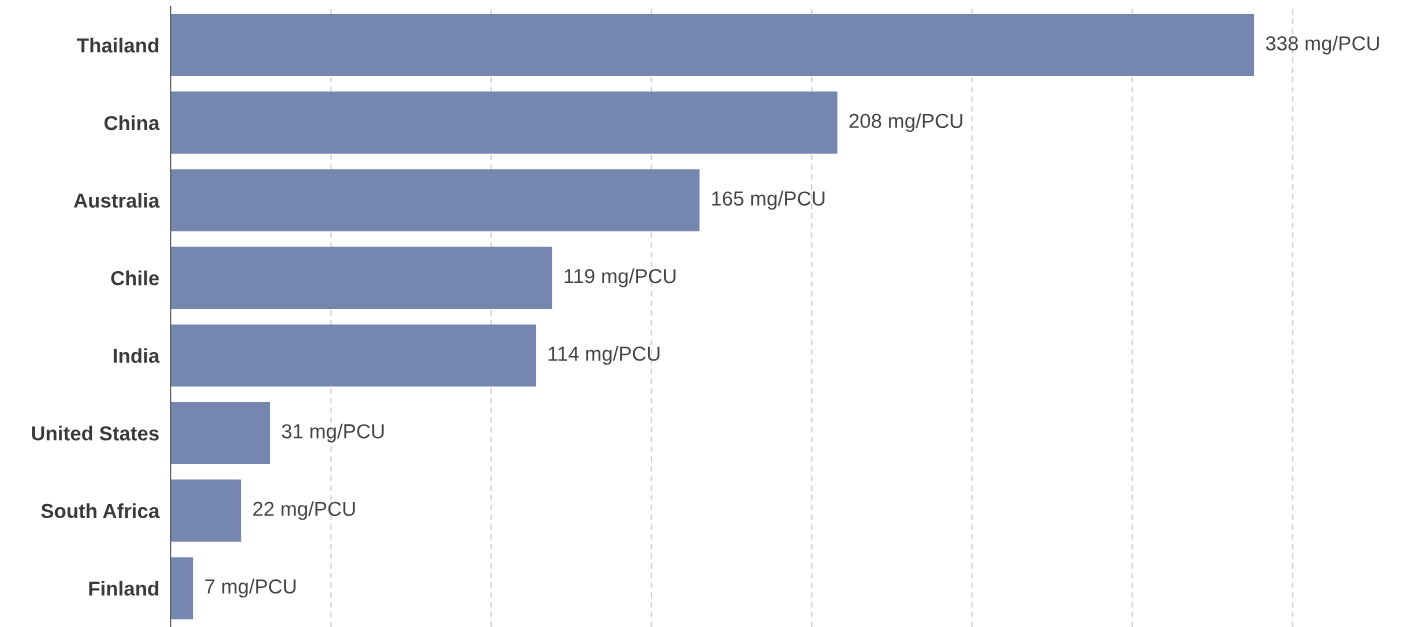 This screenshot has width=1422, height=627. Describe the element at coordinates (1322, 45) in the screenshot. I see `data-label: 338 mg/PCU` at that location.